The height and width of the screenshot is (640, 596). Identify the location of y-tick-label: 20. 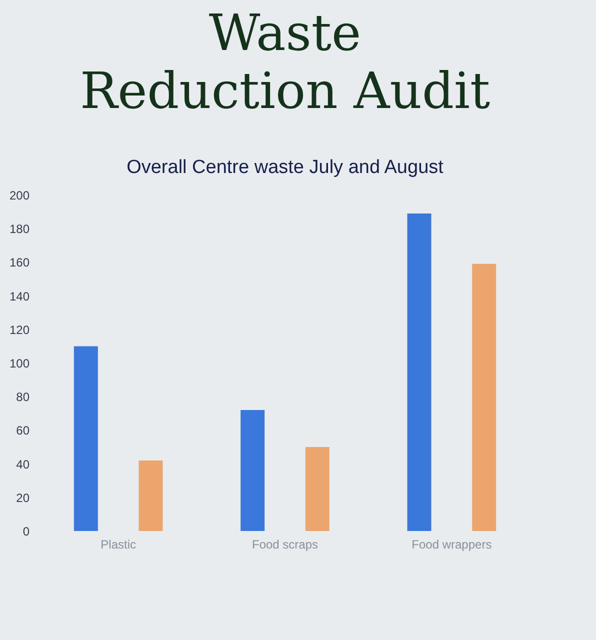
(23, 497).